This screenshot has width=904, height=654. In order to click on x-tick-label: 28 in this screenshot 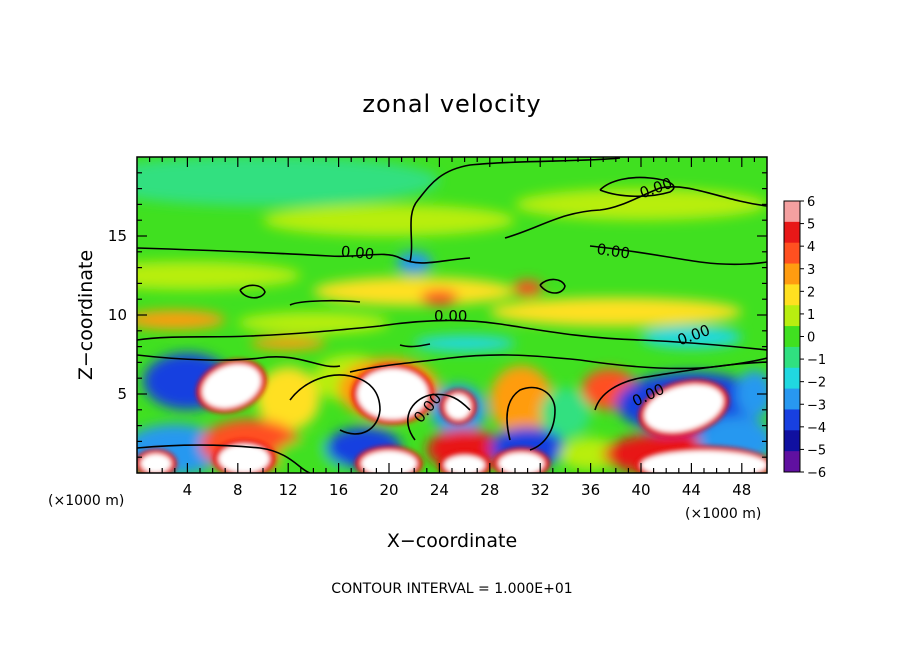, I will do `click(489, 490)`.